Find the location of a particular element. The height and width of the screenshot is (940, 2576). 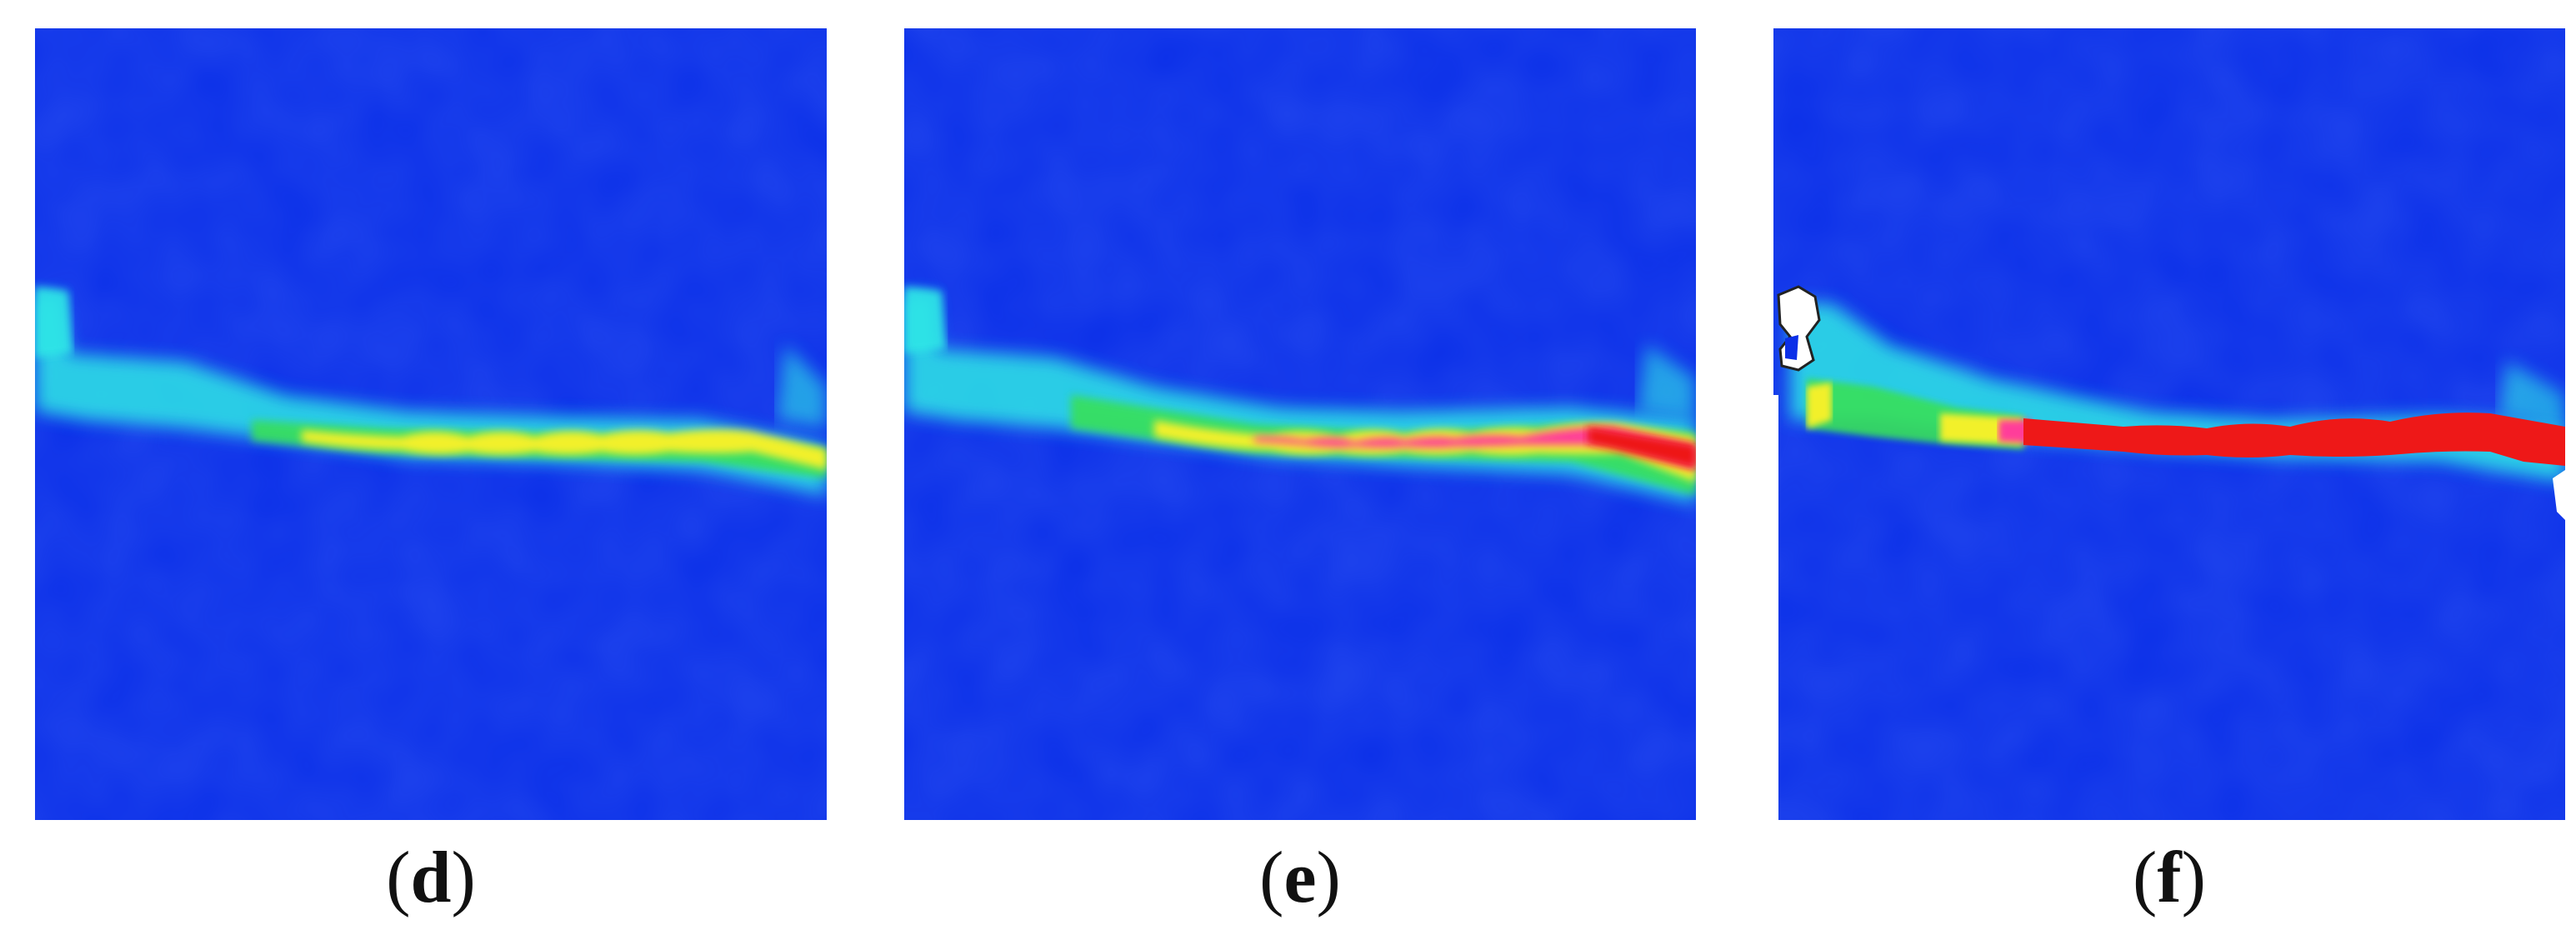

caption-f: (f) is located at coordinates (2169, 878).